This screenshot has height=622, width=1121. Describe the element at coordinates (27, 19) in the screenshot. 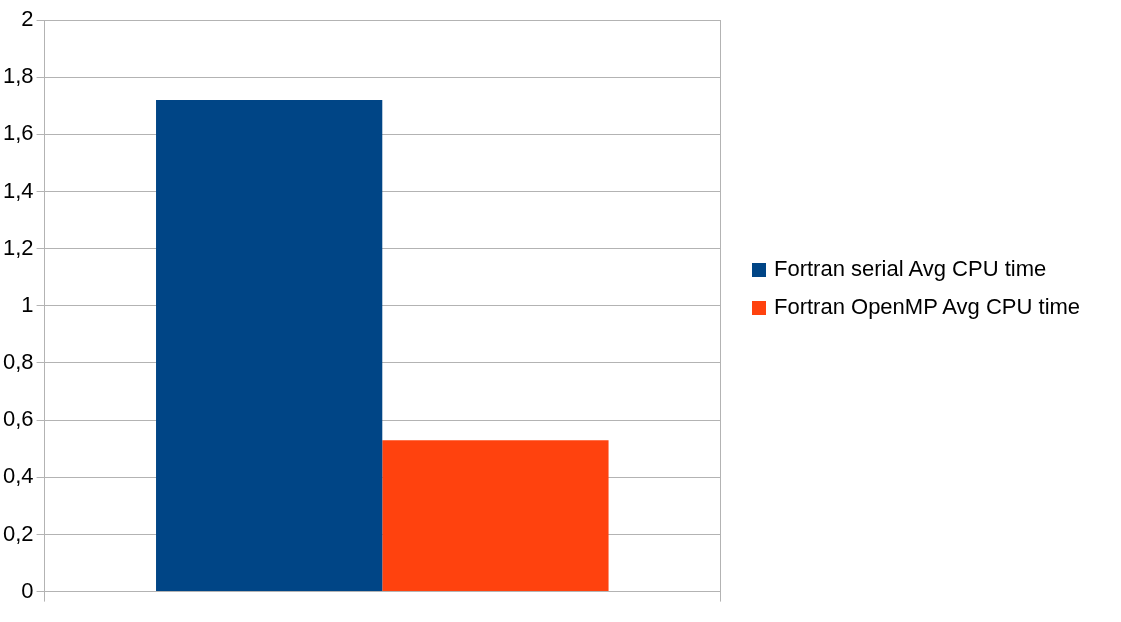

I see `y-tick-label: 2` at that location.